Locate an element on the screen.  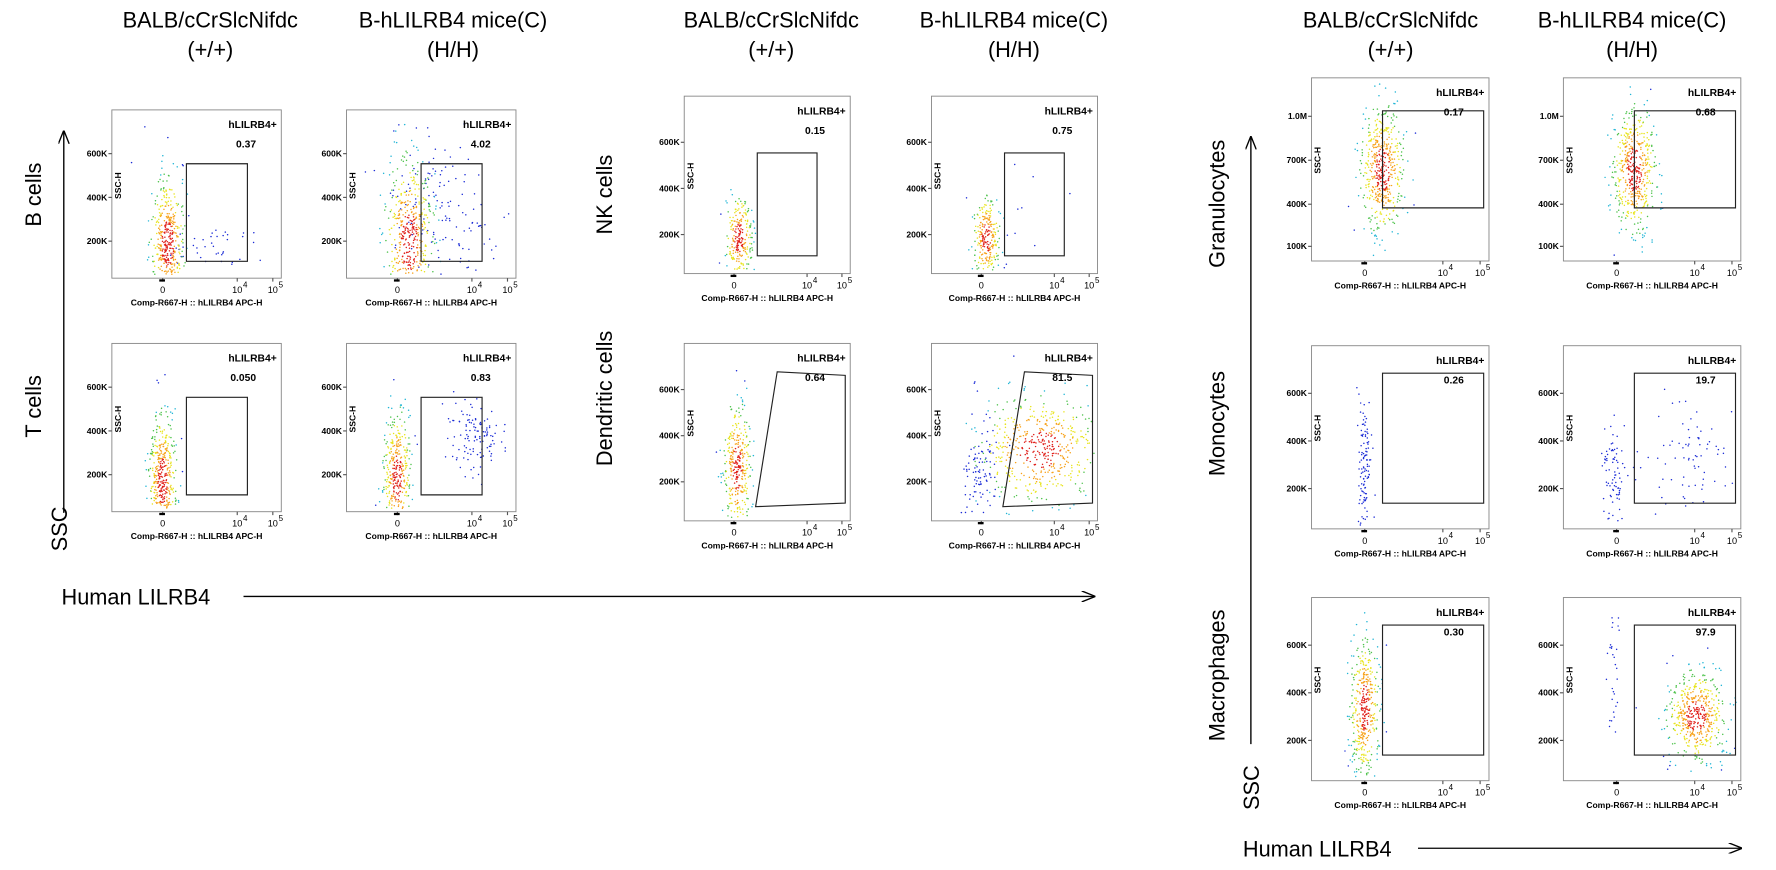
column-header: B-hLILRB4 mice(C) is located at coordinates (1632, 19).